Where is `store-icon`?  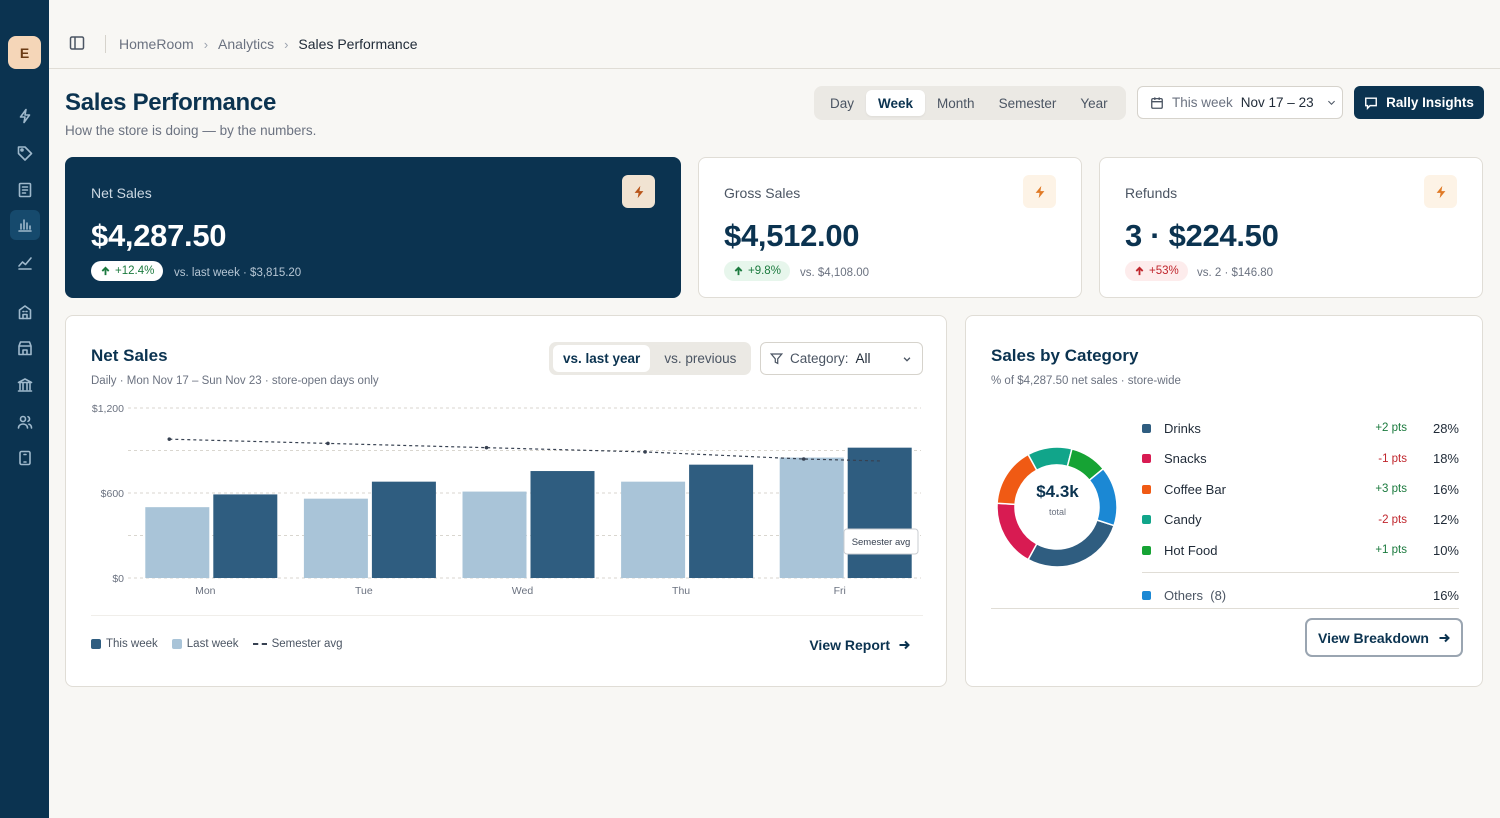 store-icon is located at coordinates (25, 348).